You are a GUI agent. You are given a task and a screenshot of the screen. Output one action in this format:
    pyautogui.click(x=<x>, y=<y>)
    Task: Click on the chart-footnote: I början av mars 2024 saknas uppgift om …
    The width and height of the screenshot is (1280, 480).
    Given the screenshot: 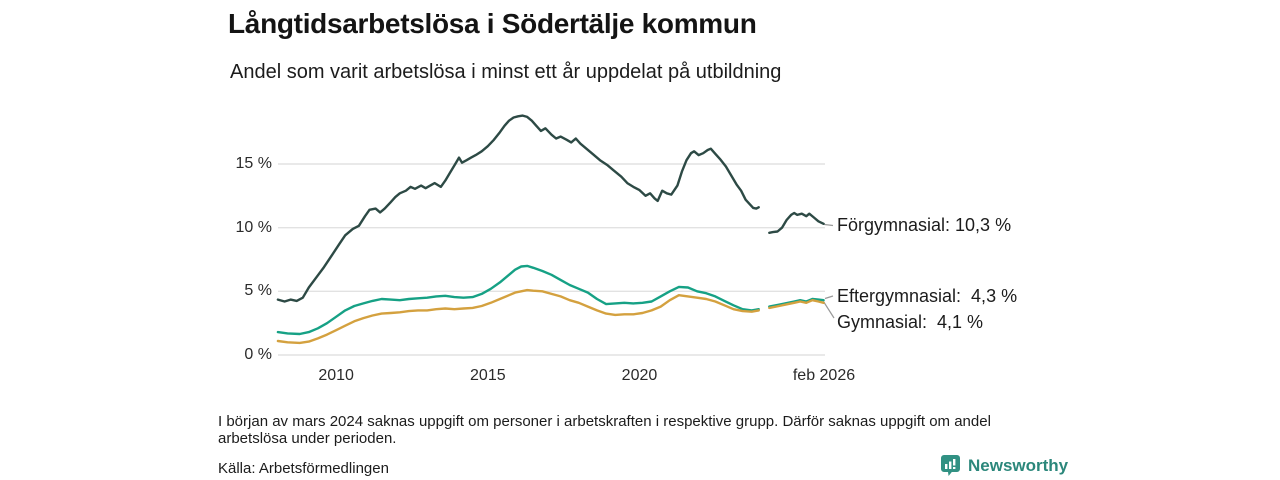 What is the action you would take?
    pyautogui.click(x=604, y=430)
    